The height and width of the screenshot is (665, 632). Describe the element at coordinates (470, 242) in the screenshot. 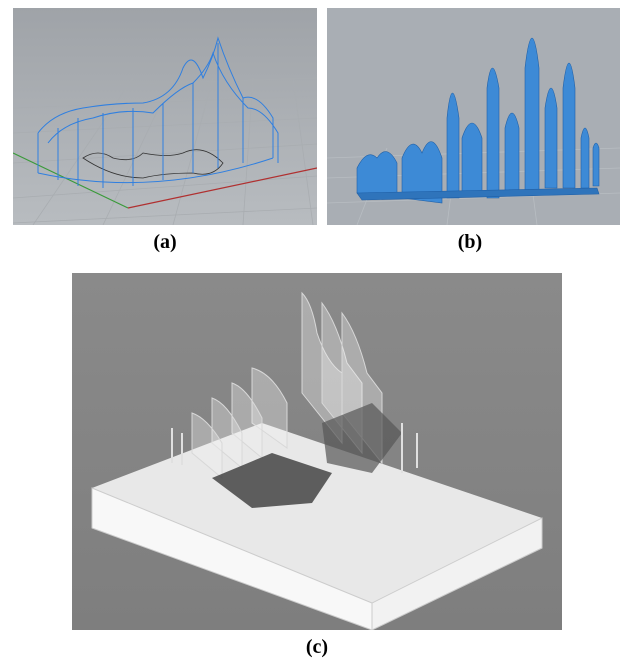

I see `panel-label: (b)` at that location.